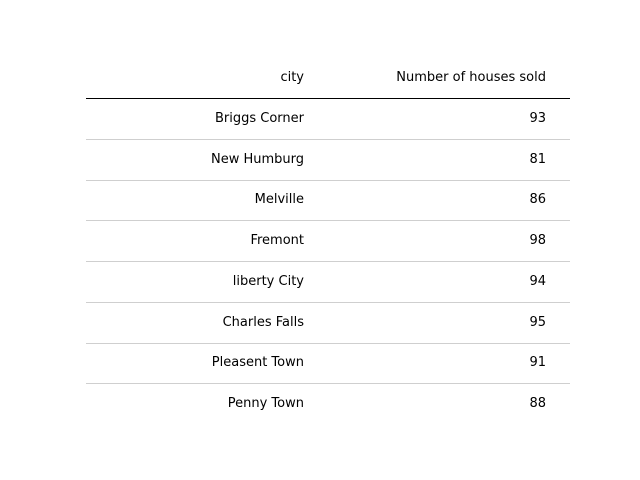 This screenshot has height=480, width=640. I want to click on table-cell-city: Penny Town, so click(265, 403).